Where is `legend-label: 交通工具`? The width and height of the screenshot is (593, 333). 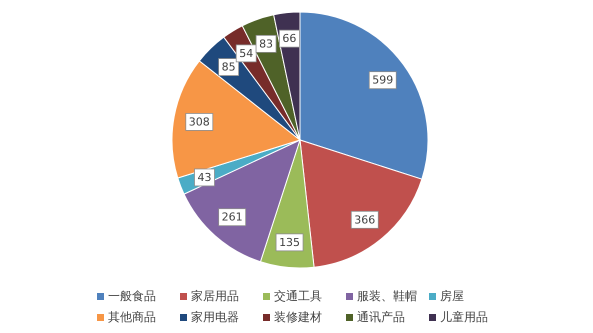 legend-label: 交通工具 is located at coordinates (298, 296).